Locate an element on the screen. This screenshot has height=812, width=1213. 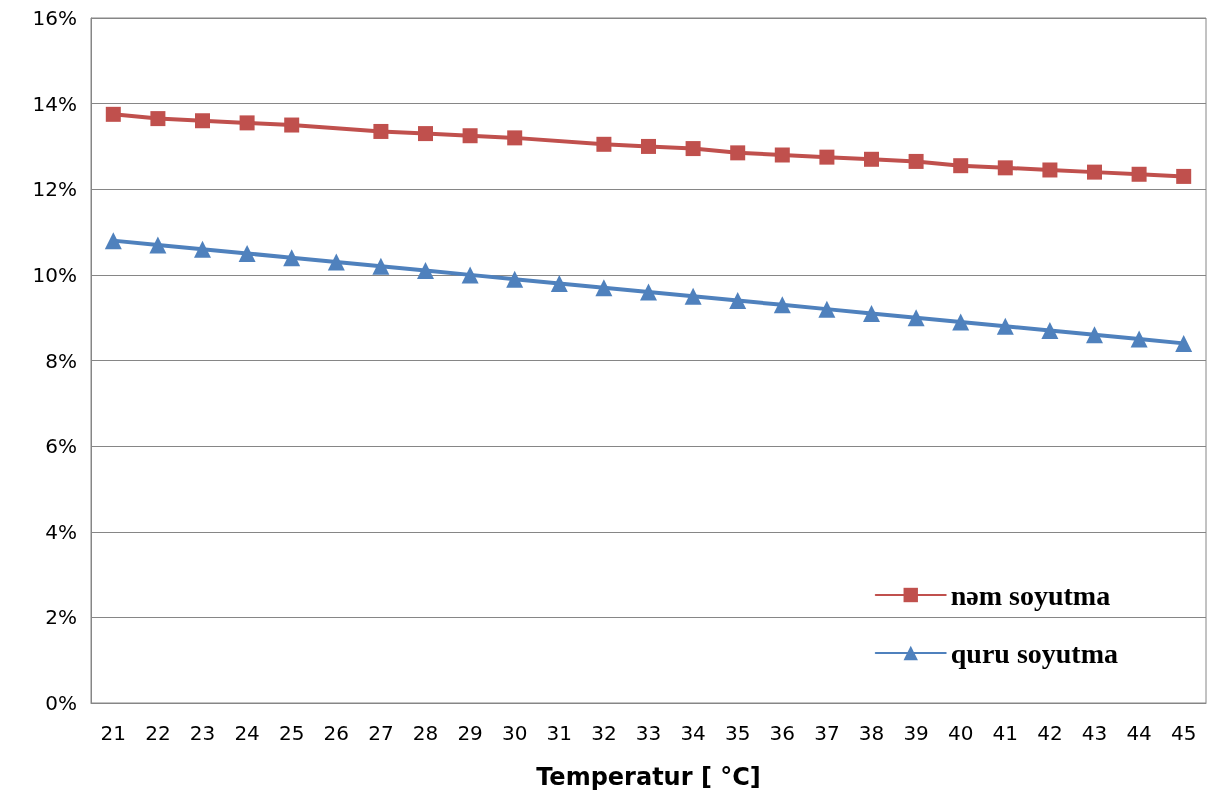
x-tick-label: 22 is located at coordinates (158, 733).